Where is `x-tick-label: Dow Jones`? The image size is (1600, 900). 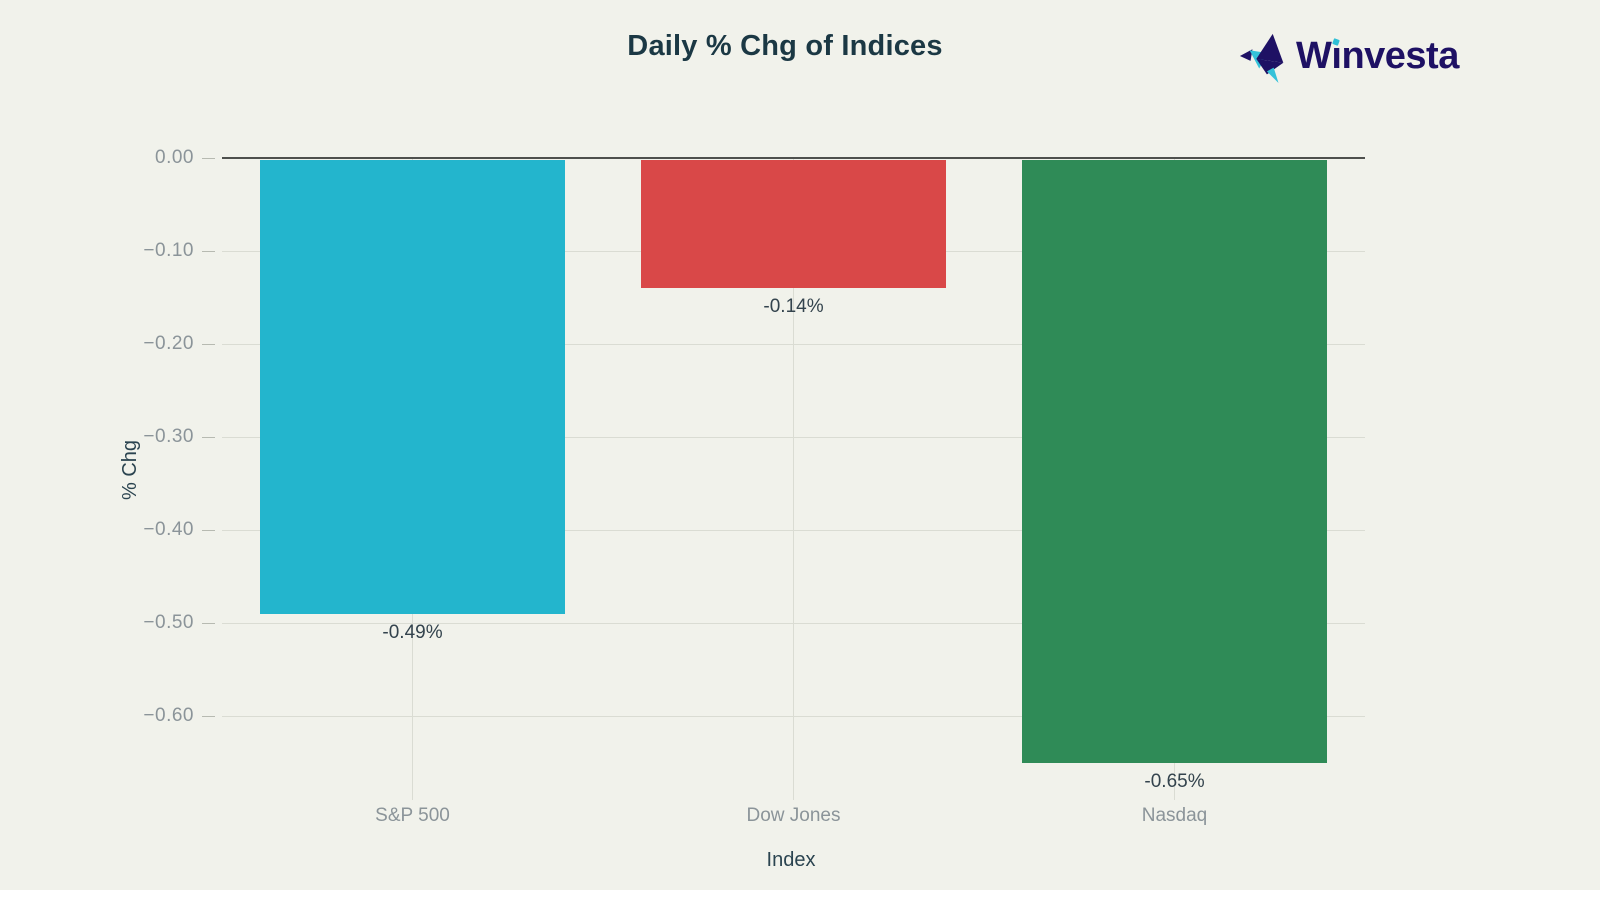 x-tick-label: Dow Jones is located at coordinates (793, 815).